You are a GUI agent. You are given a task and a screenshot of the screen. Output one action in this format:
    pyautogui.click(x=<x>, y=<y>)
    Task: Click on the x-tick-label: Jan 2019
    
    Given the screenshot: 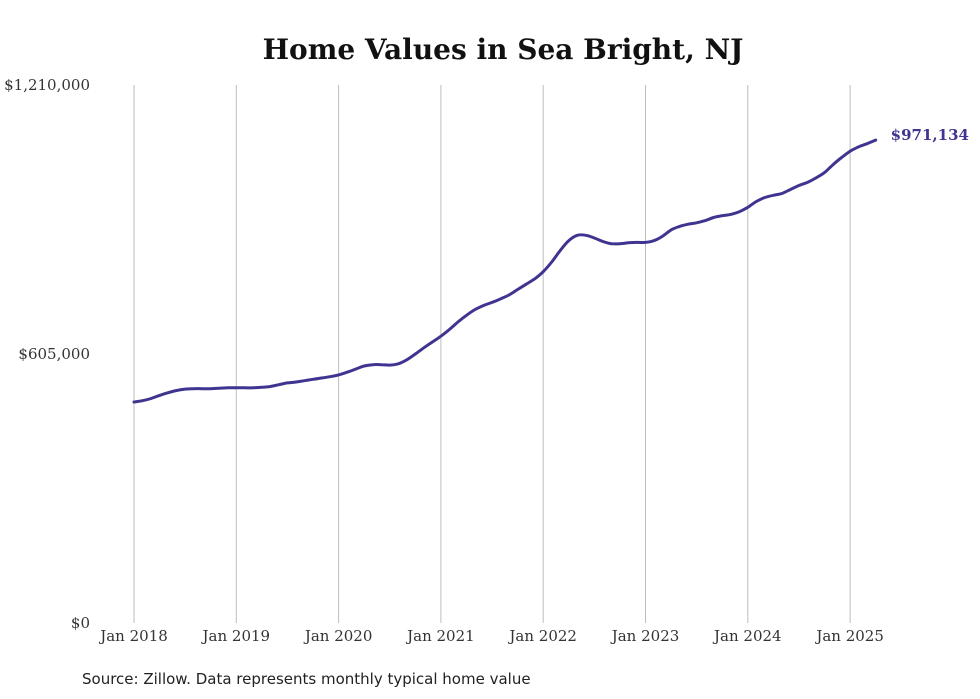 What is the action you would take?
    pyautogui.click(x=236, y=636)
    